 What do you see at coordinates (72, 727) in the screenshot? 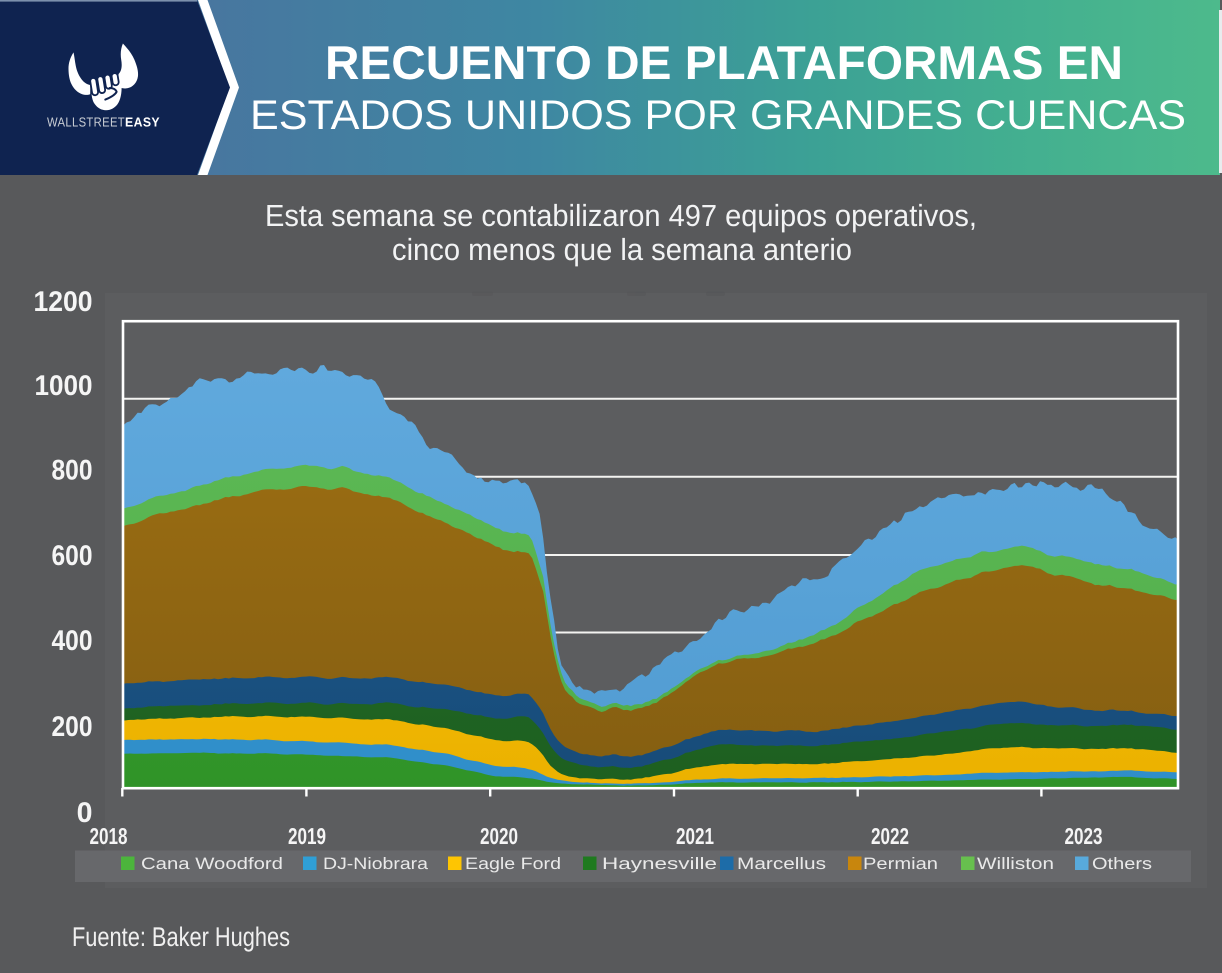
I see `svg-text: 200` at bounding box center [72, 727].